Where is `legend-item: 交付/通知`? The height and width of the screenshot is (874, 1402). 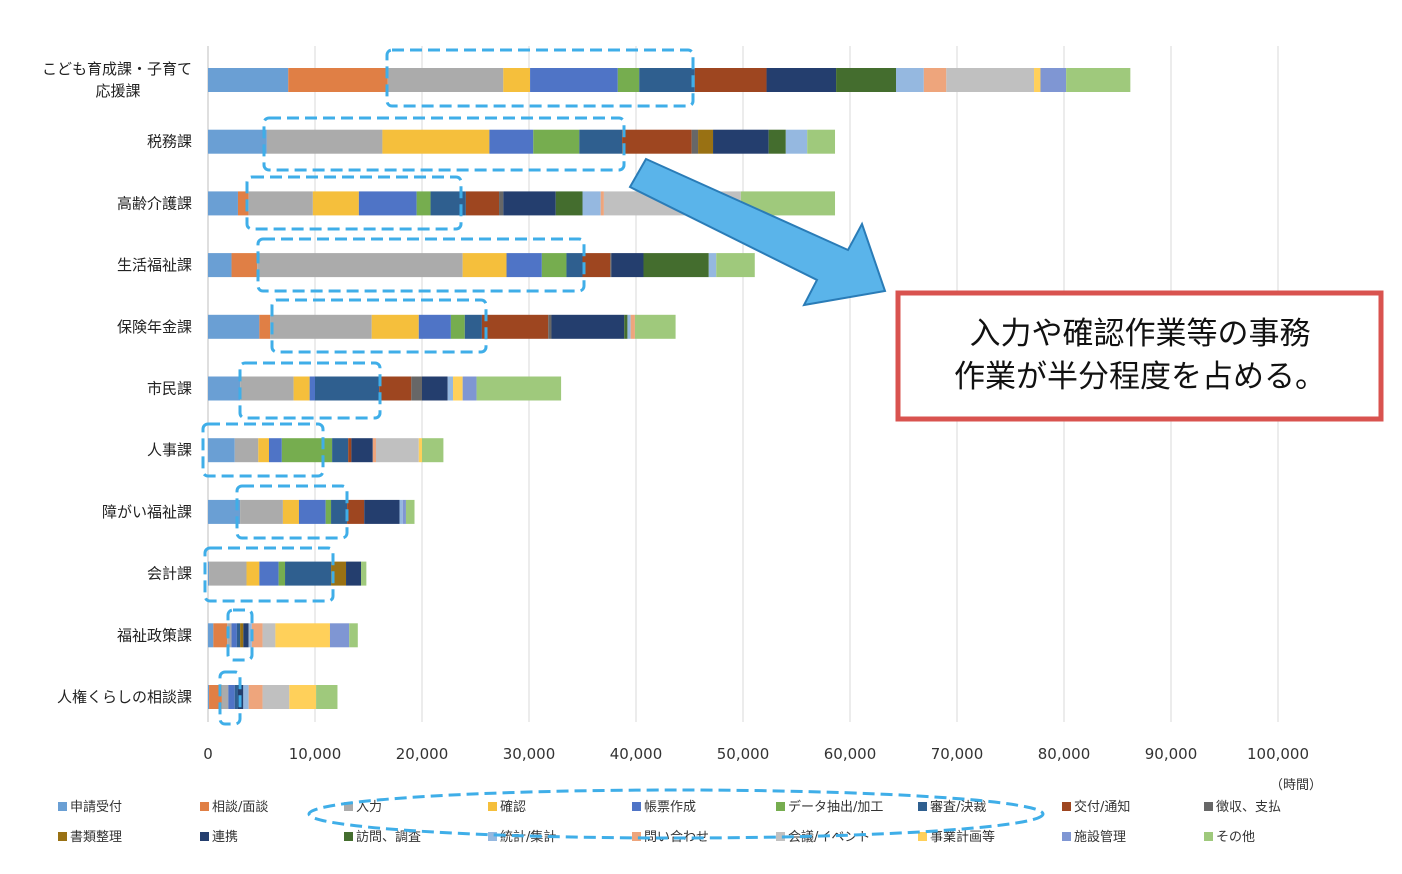
legend-item: 交付/通知 is located at coordinates (1096, 807).